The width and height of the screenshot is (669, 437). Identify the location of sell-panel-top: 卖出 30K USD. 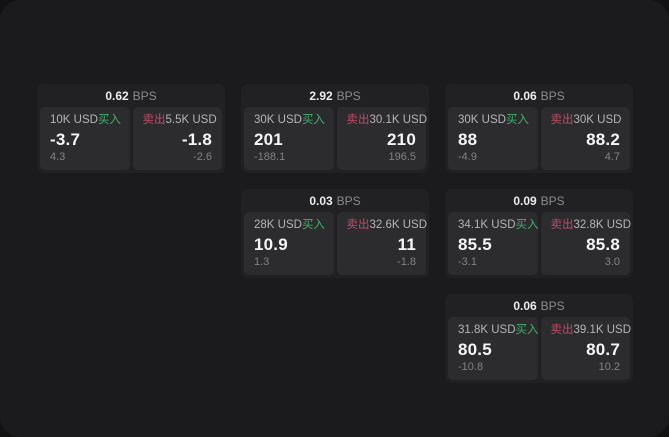
(586, 120).